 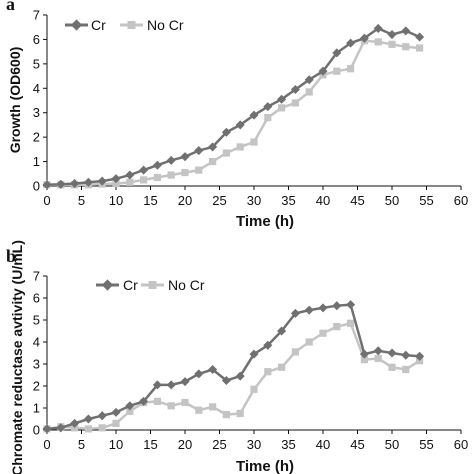 What do you see at coordinates (36, 112) in the screenshot?
I see `panel-a-y-tick-label: 3` at bounding box center [36, 112].